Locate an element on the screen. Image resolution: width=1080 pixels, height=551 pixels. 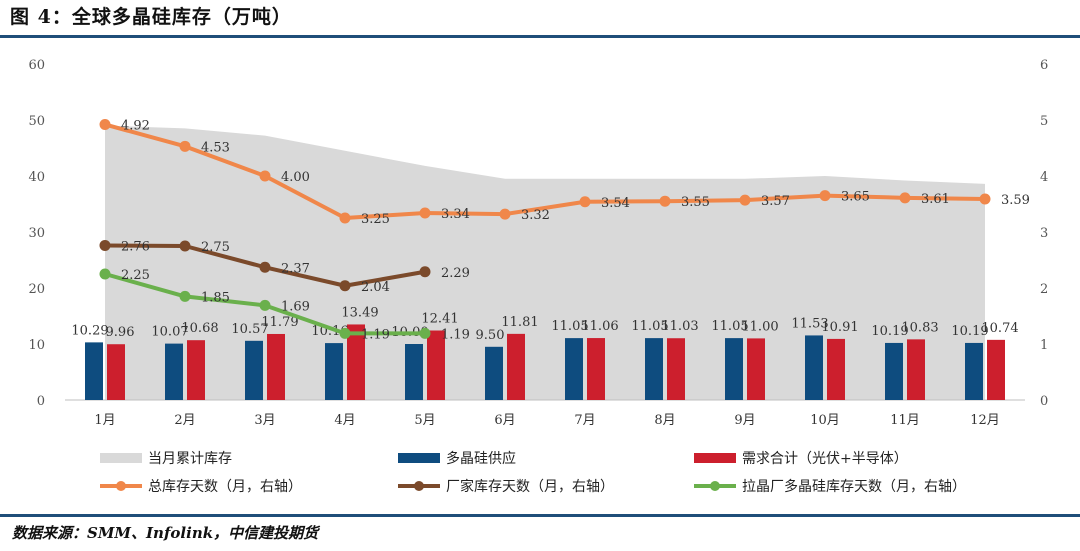
bar-data-label: 11.06 is located at coordinates (599, 326).